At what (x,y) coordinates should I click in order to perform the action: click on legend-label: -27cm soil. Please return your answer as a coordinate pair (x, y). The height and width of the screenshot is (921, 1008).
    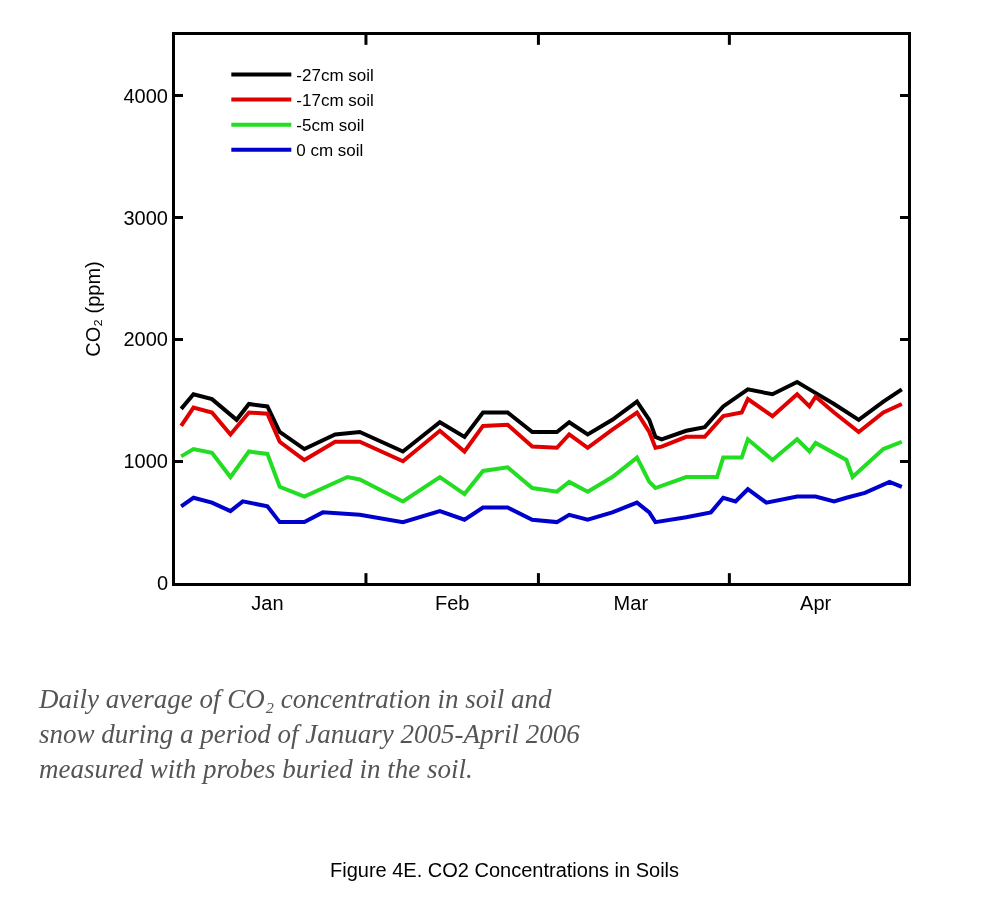
    Looking at the image, I should click on (335, 76).